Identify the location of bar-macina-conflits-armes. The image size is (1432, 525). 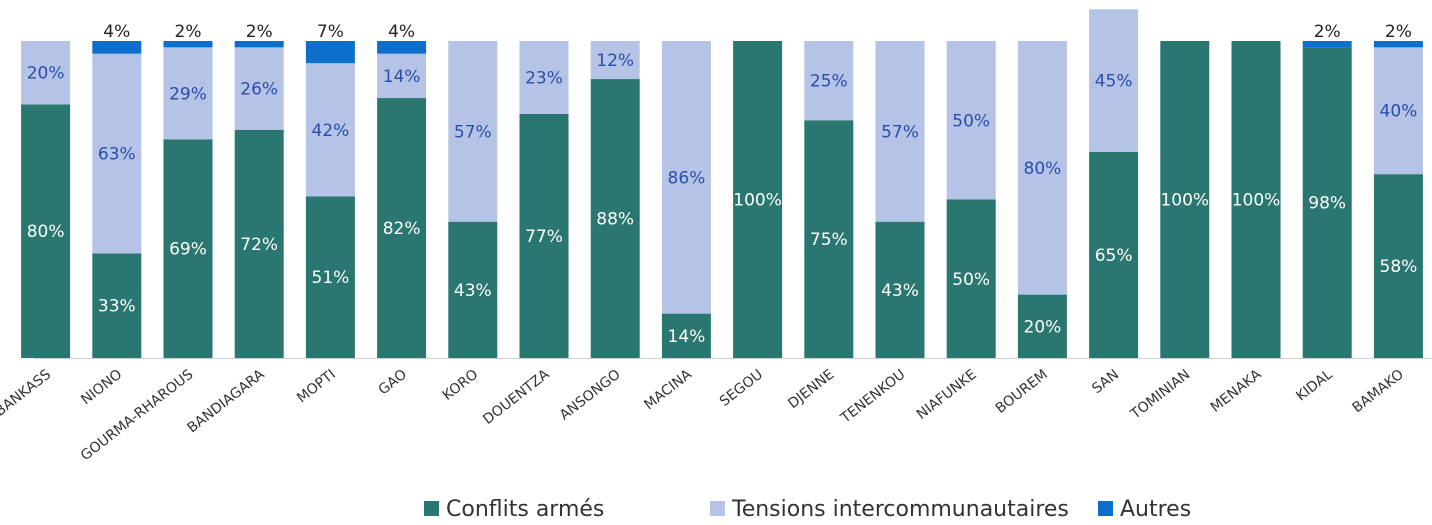
(686, 335).